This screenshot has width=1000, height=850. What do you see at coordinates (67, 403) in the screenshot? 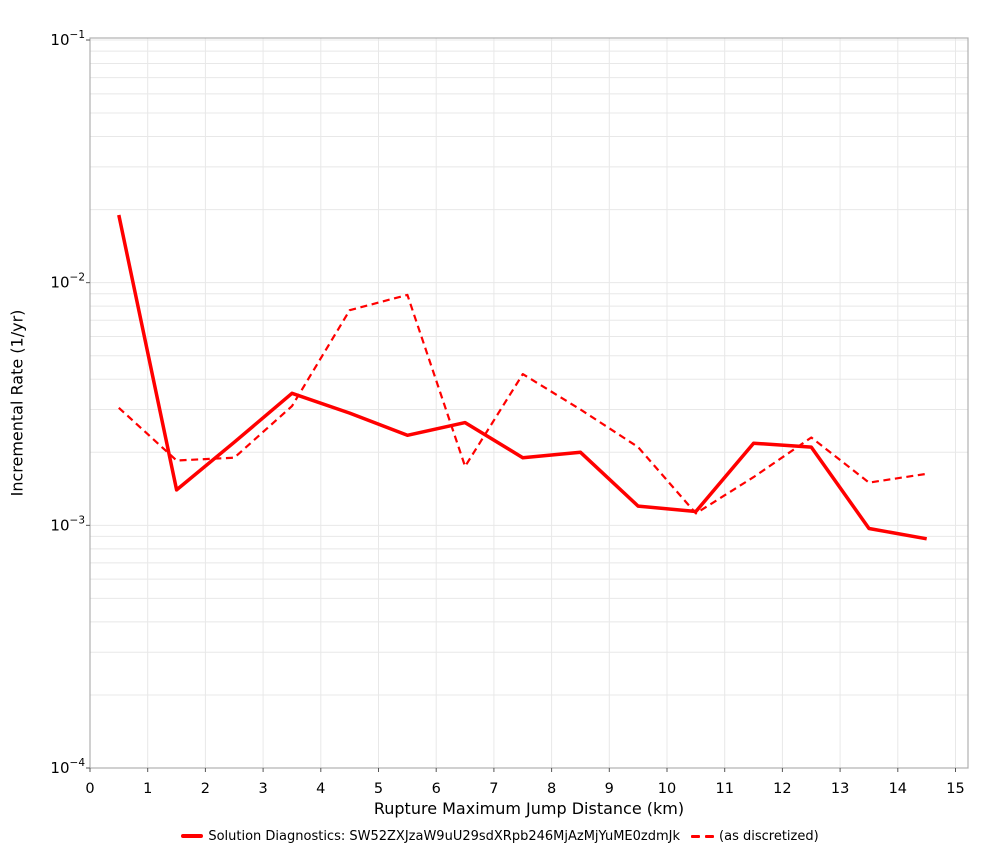
I see `y-tick-labels: 10⁻¹ 10⁻² 10⁻³ 10⁻⁴` at bounding box center [67, 403].